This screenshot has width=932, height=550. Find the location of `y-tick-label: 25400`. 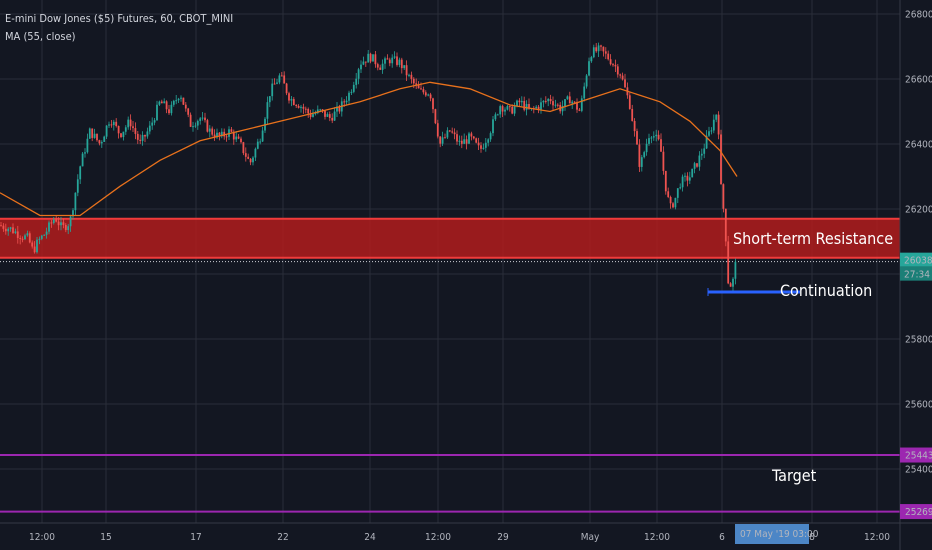

y-tick-label: 25400 is located at coordinates (918, 470).